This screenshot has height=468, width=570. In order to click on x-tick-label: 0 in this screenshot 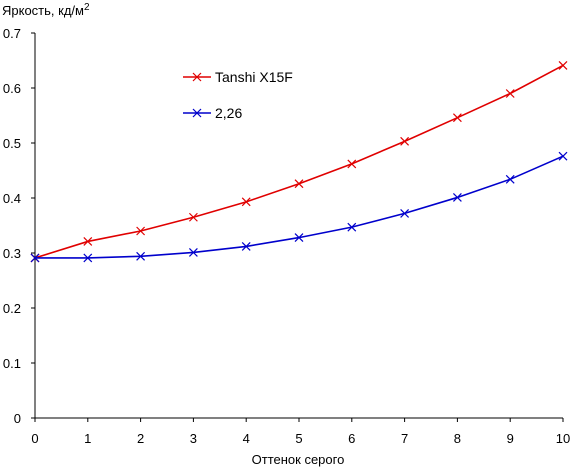, I will do `click(34, 438)`.